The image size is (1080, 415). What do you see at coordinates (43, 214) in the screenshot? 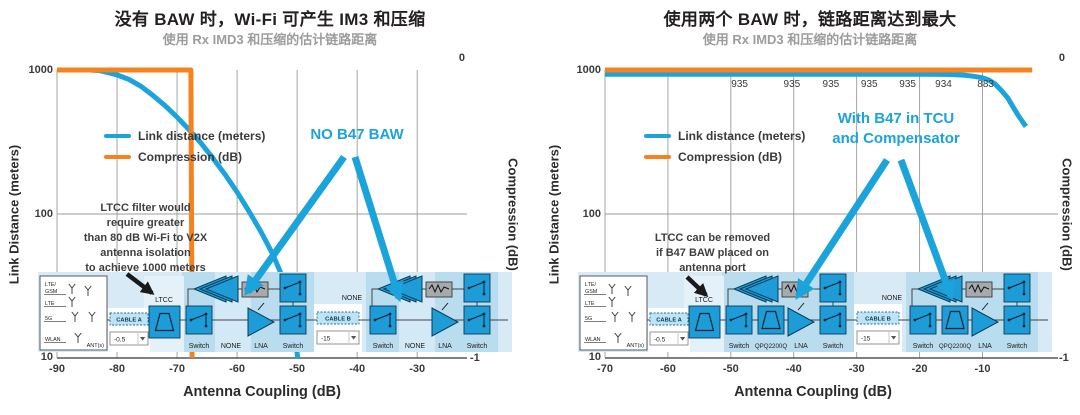
I see `y-tick-100: 100` at bounding box center [43, 214].